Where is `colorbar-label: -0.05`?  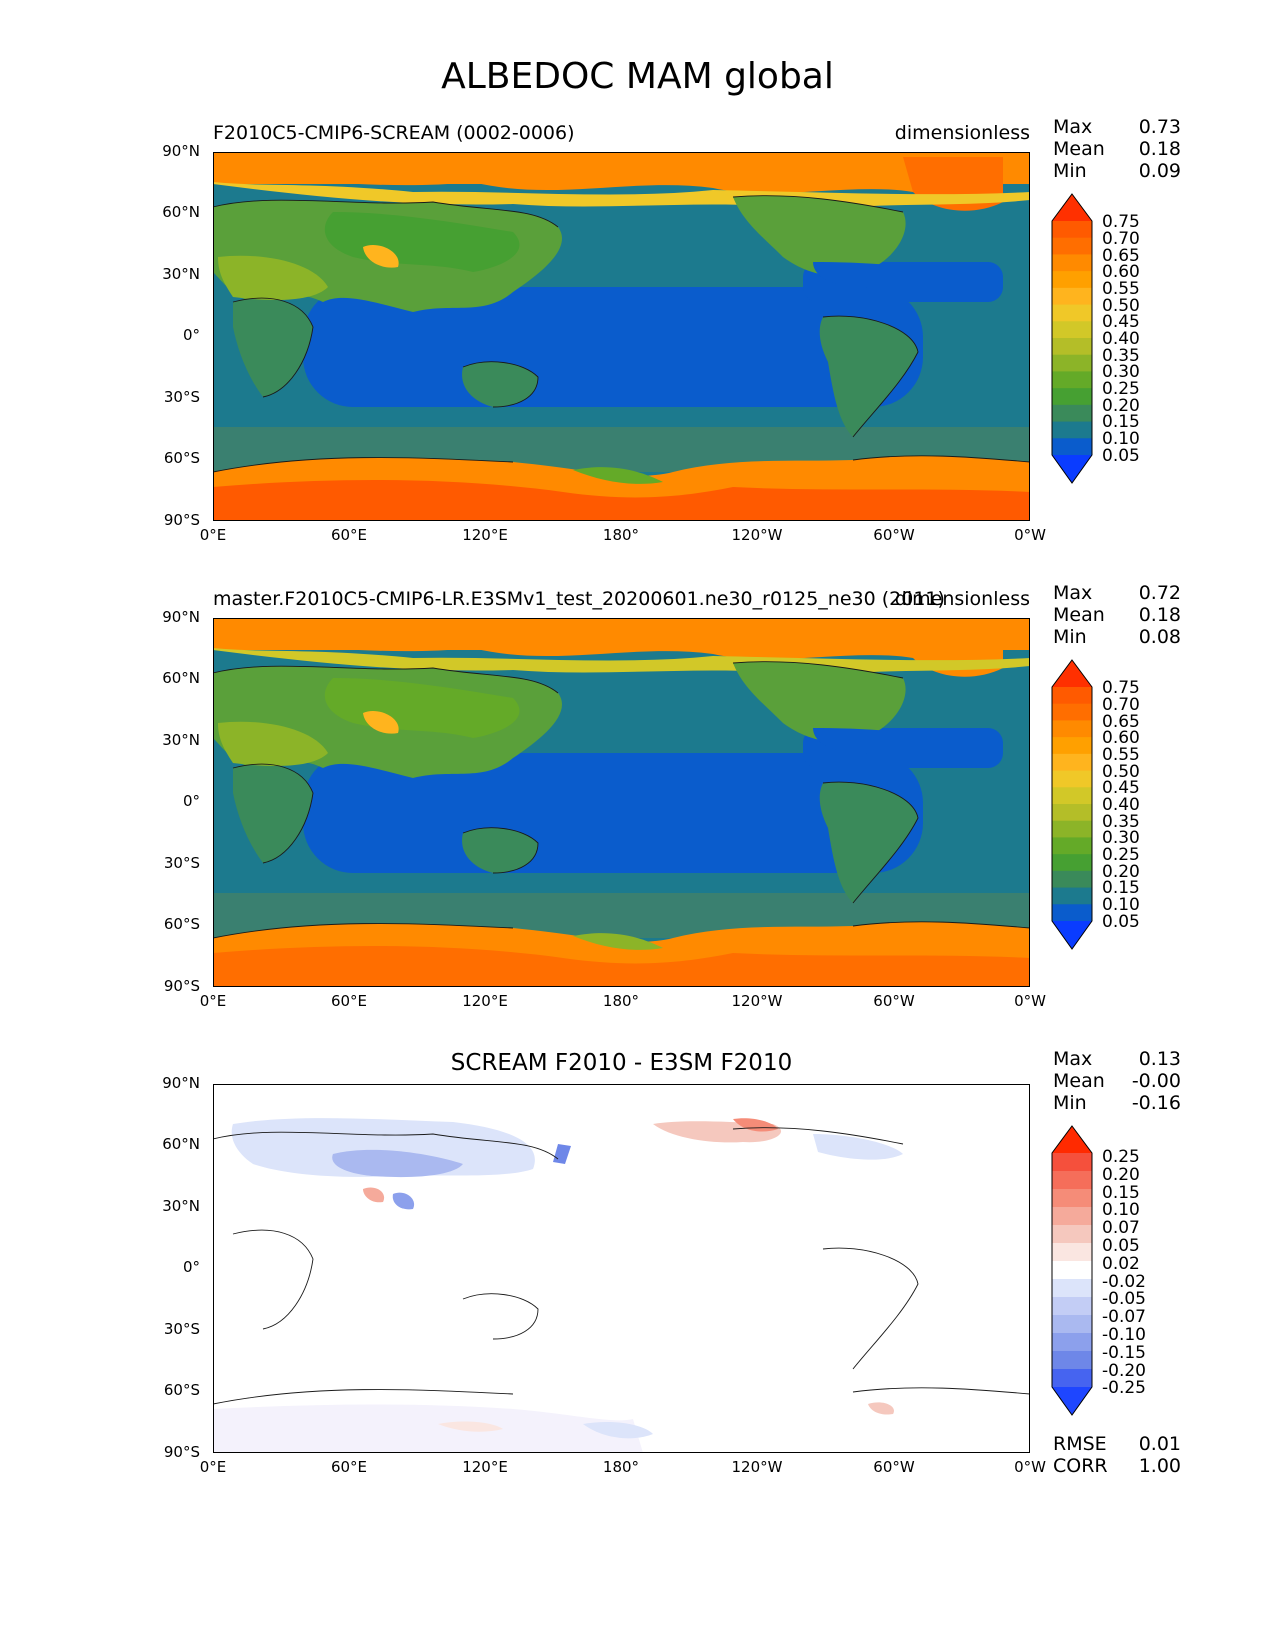
colorbar-label: -0.05 is located at coordinates (1124, 1299).